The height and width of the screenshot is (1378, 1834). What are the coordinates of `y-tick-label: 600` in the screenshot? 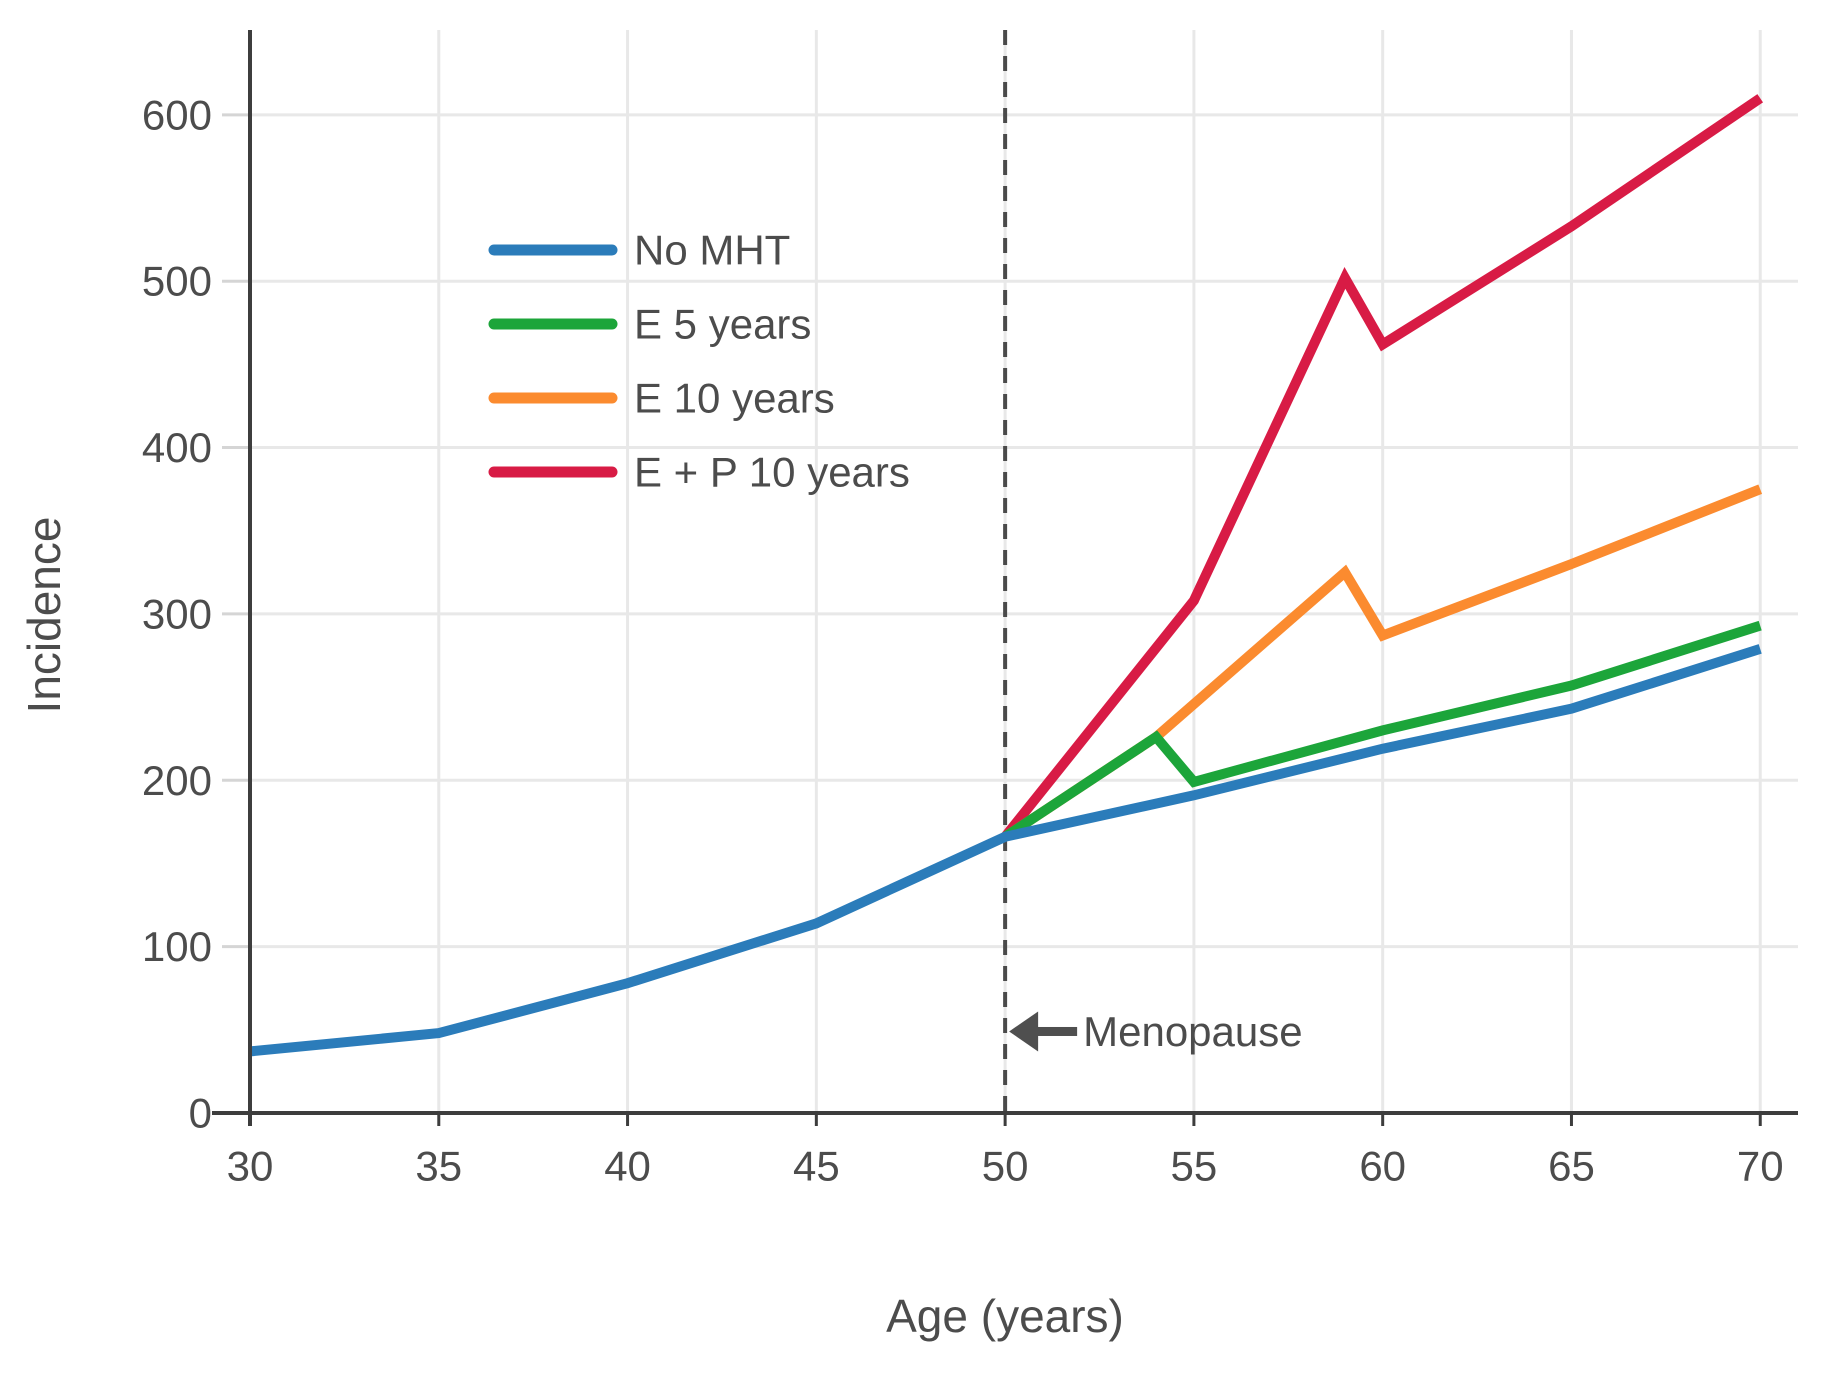 It's located at (177, 114).